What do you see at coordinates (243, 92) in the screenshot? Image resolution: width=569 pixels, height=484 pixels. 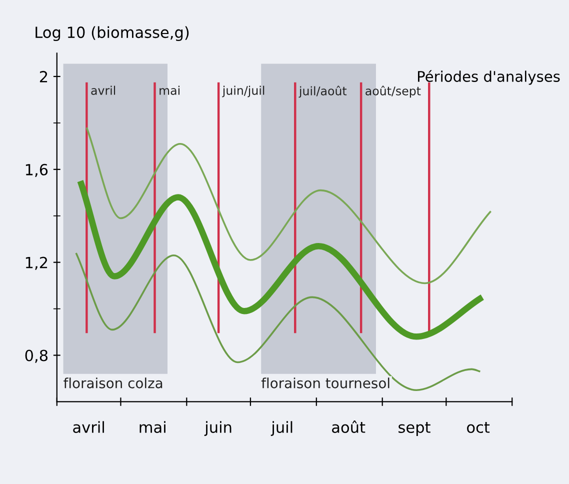 I see `ref-line-label: juin/juil` at bounding box center [243, 92].